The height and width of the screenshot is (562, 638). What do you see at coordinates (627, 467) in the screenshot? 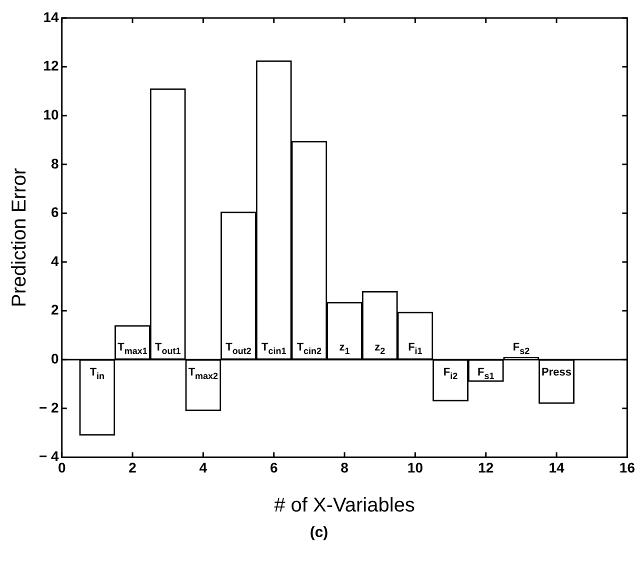
I see `x-tick-label: 16` at bounding box center [627, 467].